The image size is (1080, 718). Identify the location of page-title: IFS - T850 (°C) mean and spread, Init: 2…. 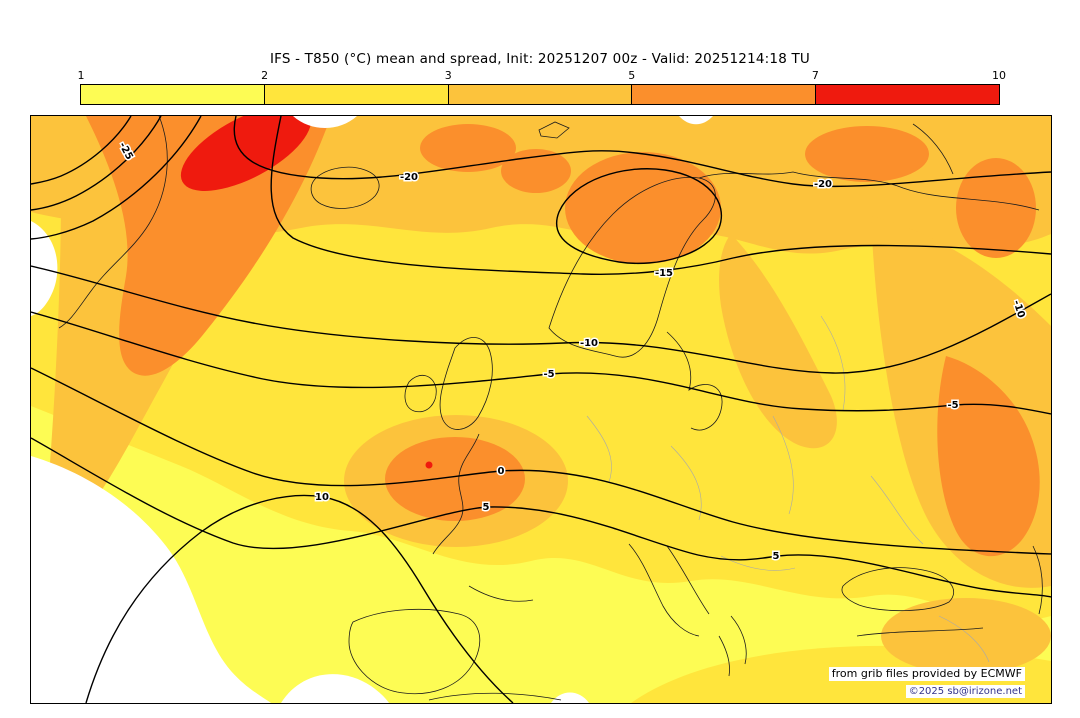
(540, 59).